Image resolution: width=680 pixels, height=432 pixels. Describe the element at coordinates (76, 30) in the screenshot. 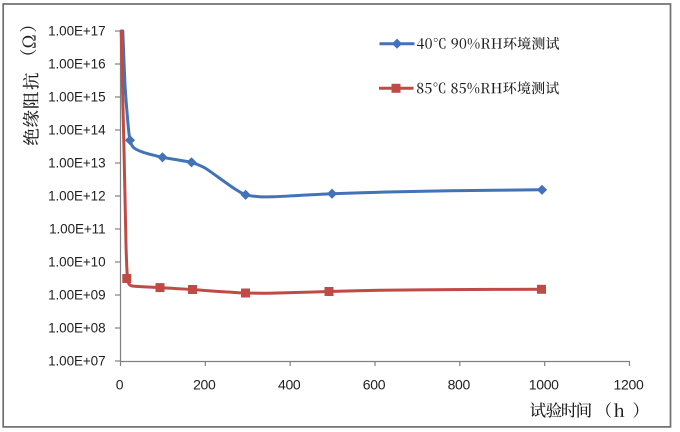

I see `svg-text: 1.00E+17` at that location.